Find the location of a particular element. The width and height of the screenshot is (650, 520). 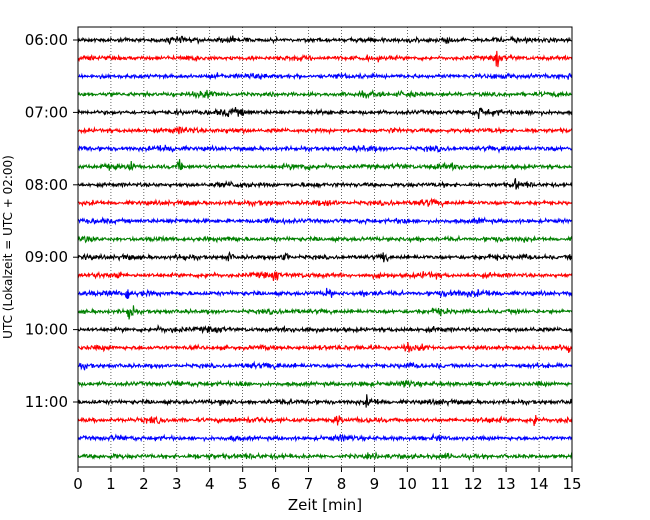

y-tick-label: 09:00 is located at coordinates (46, 257).